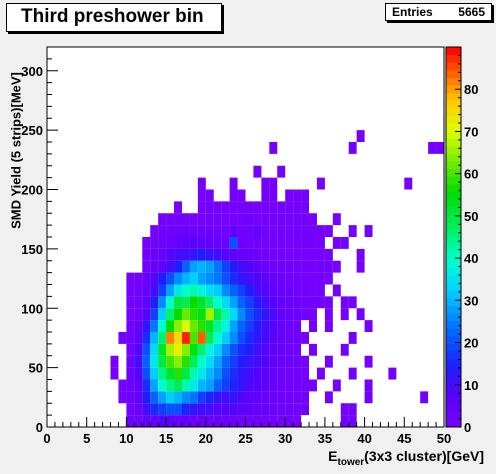 The height and width of the screenshot is (474, 496). I want to click on y-tick-label: 100, so click(32, 308).